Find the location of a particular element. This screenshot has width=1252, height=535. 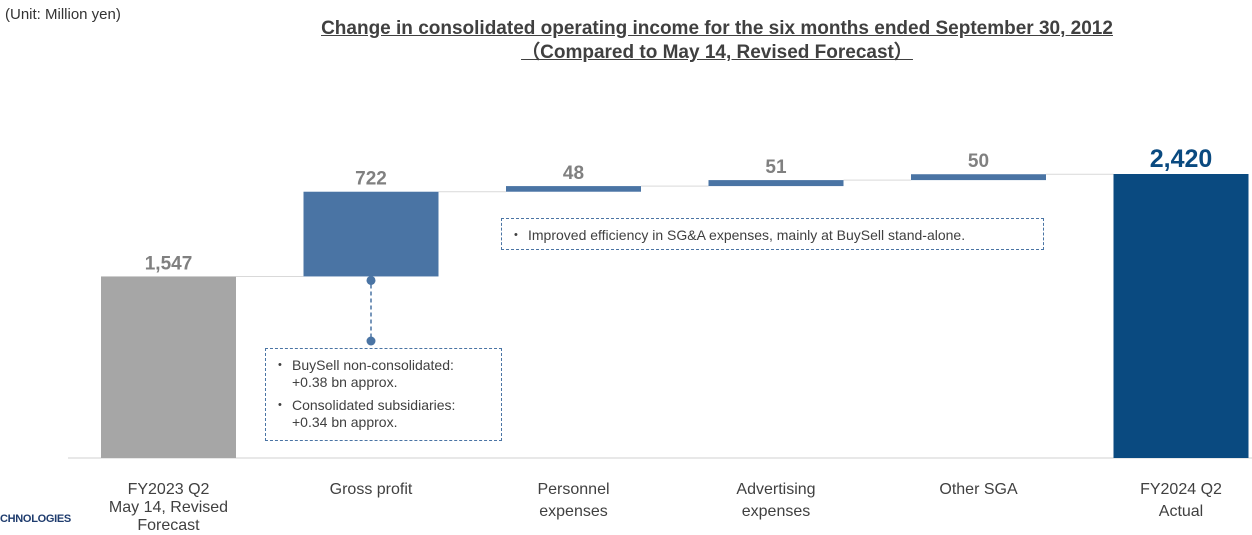

data-label: 2,420 is located at coordinates (1181, 159).